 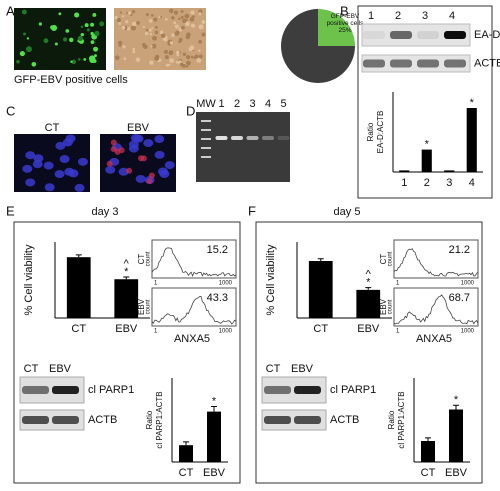 I want to click on histogram-value: 21.2, so click(x=459, y=250).